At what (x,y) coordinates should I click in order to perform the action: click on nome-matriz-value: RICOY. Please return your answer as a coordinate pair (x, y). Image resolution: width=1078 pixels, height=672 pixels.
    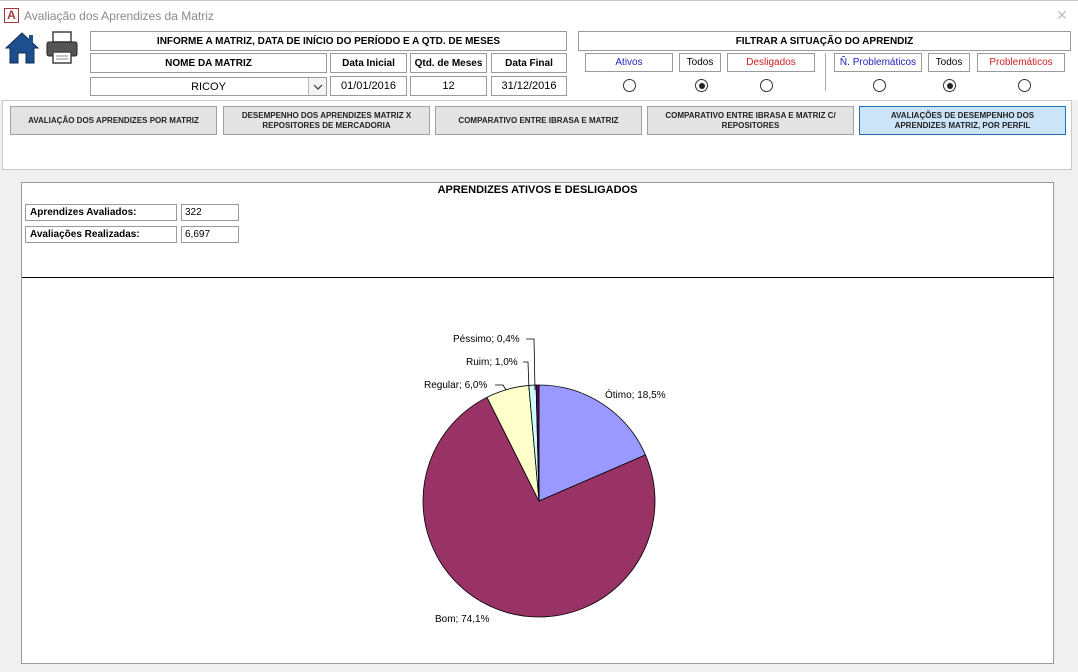
    Looking at the image, I should click on (208, 86).